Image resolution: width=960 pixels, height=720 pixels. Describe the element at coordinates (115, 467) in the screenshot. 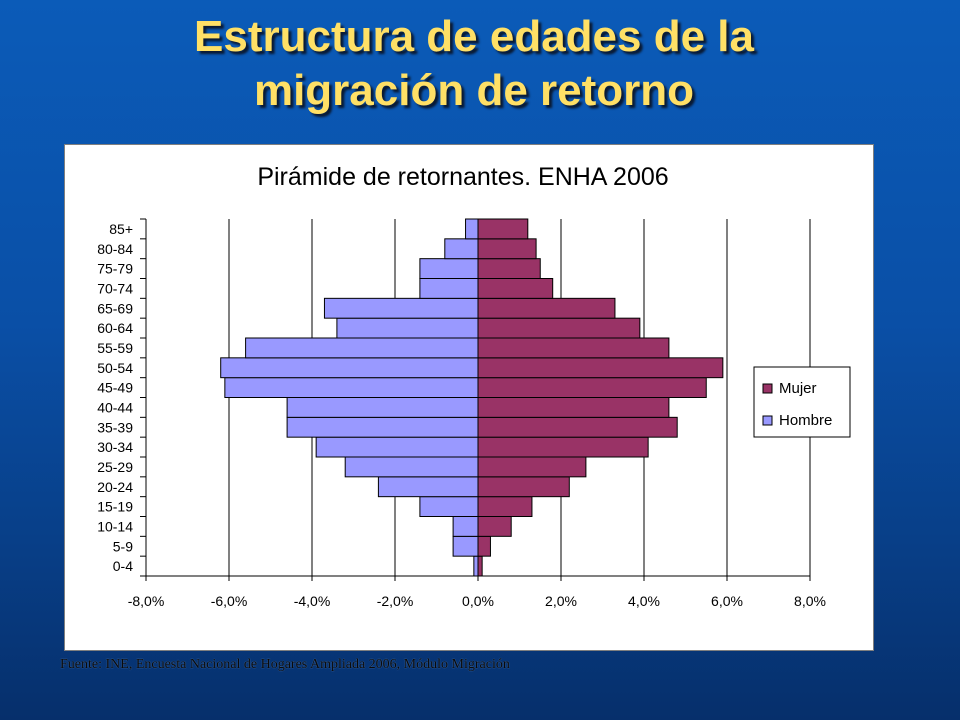

I see `y-tick-label-5: 25-29` at that location.